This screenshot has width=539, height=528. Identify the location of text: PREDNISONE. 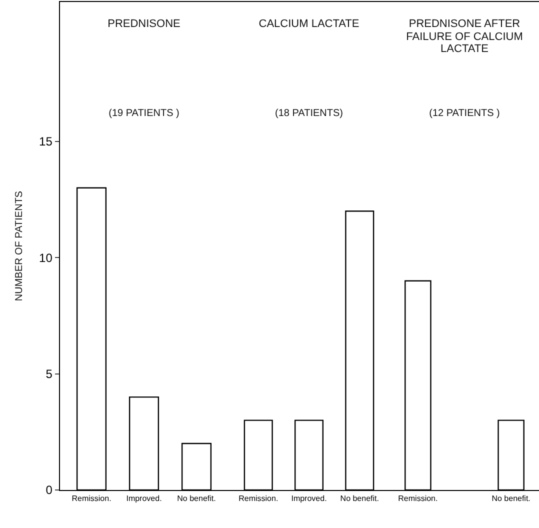
(144, 24).